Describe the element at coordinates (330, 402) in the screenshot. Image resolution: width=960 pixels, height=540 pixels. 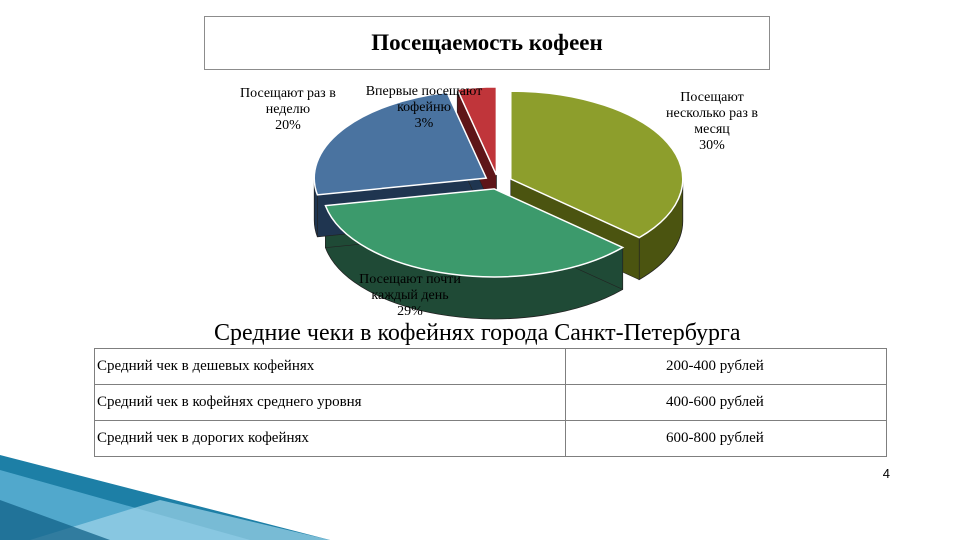
I see `row-label: Средний чек в кофейнях среднего уровня` at that location.